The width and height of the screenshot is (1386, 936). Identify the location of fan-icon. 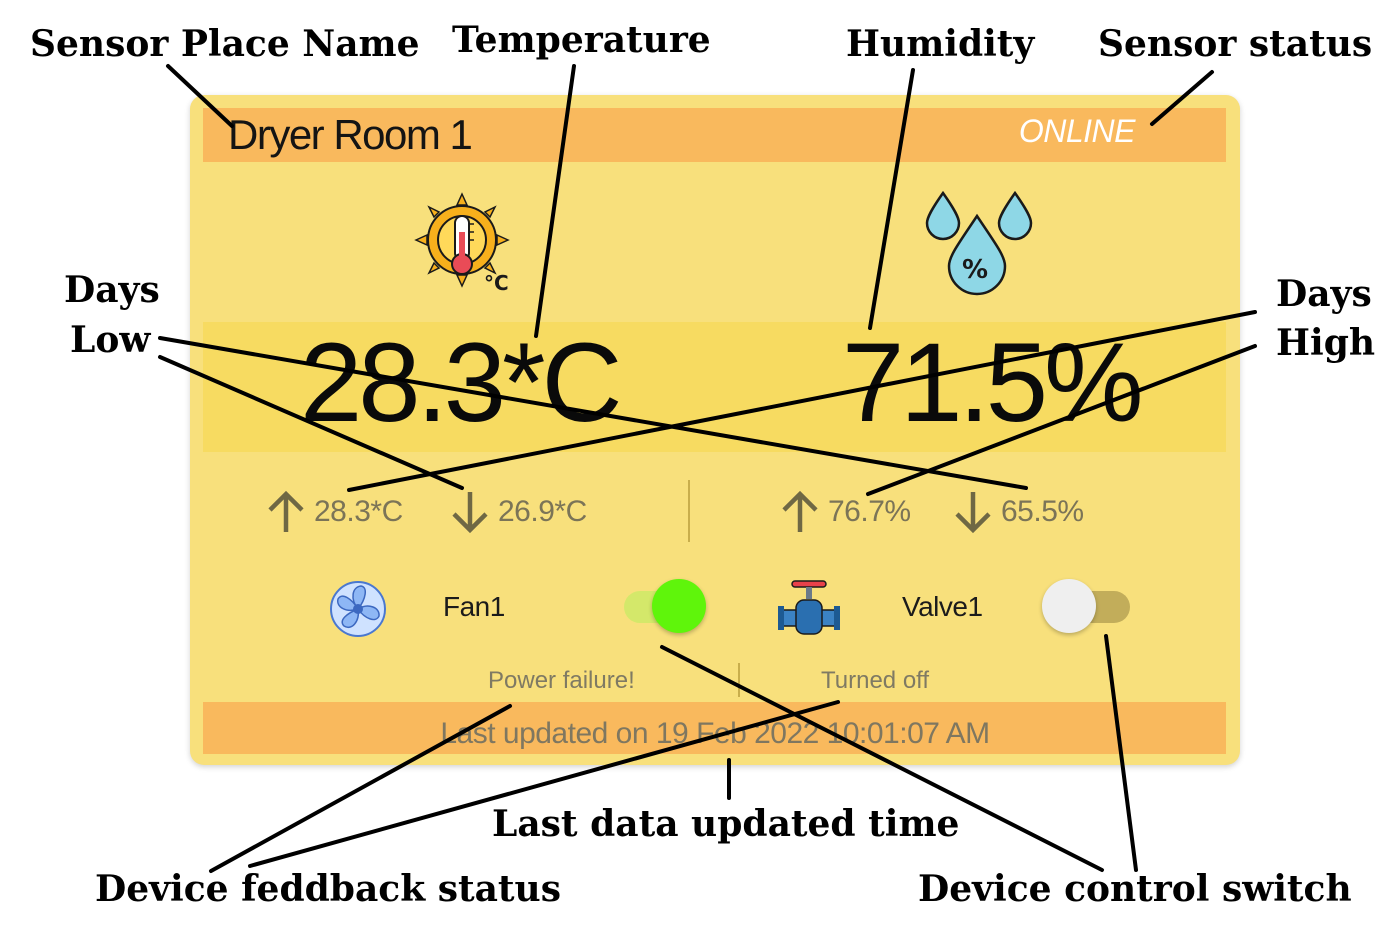
(358, 611).